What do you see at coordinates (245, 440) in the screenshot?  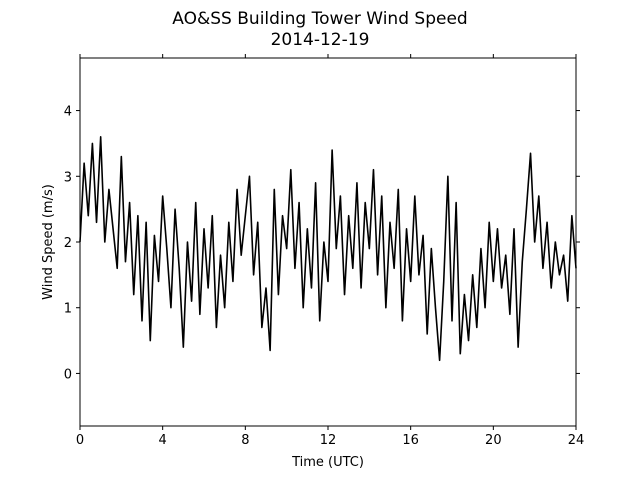 I see `x-tick-label: 8` at bounding box center [245, 440].